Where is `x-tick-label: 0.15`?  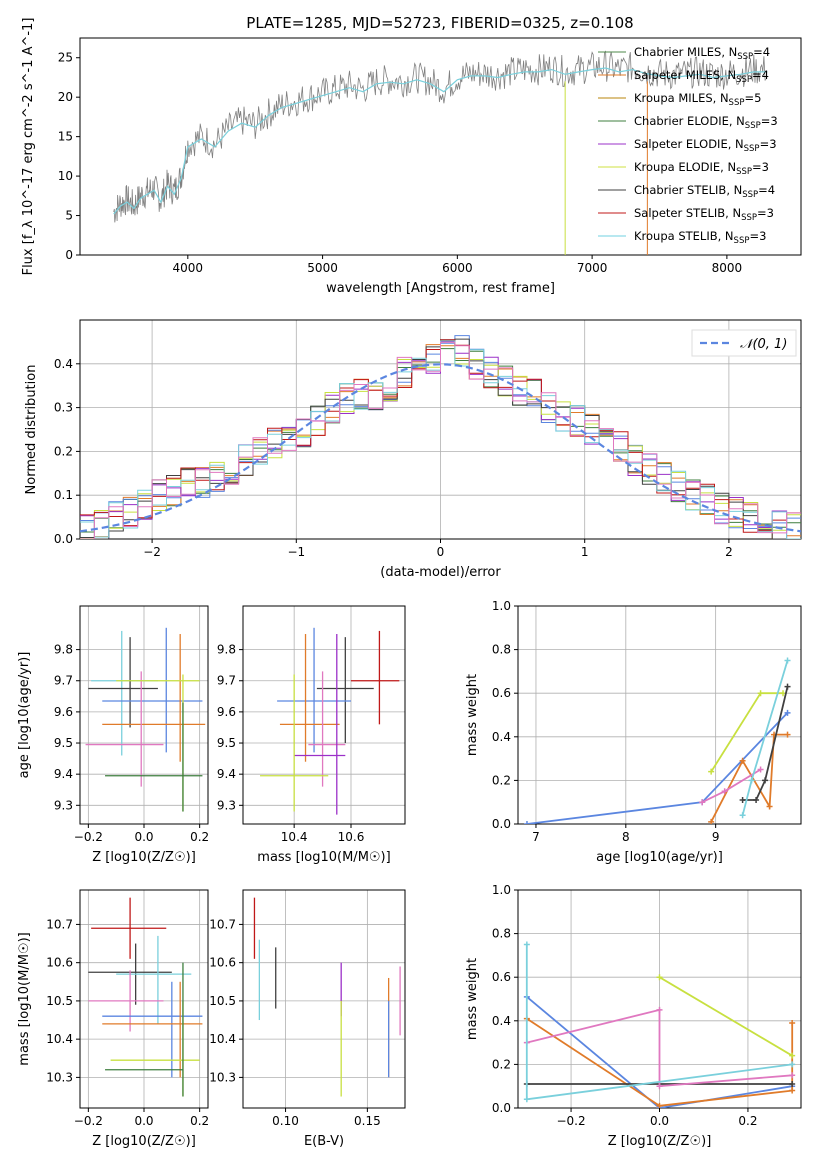
x-tick-label: 0.15 is located at coordinates (367, 1121).